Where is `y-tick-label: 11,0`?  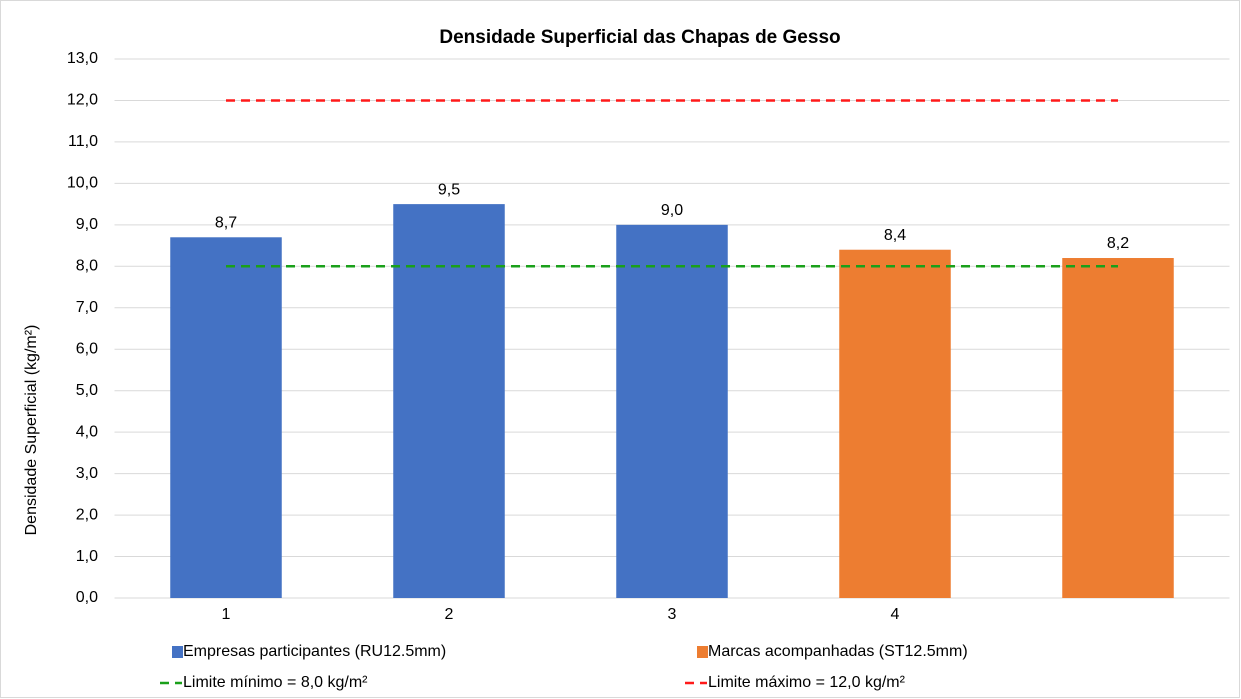 y-tick-label: 11,0 is located at coordinates (83, 141).